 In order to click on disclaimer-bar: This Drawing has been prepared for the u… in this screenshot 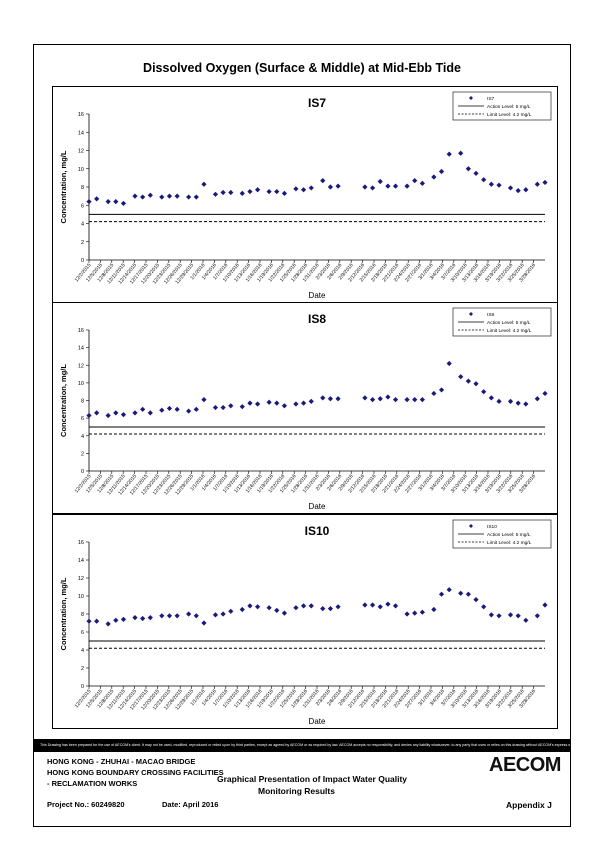, I will do `click(302, 745)`.